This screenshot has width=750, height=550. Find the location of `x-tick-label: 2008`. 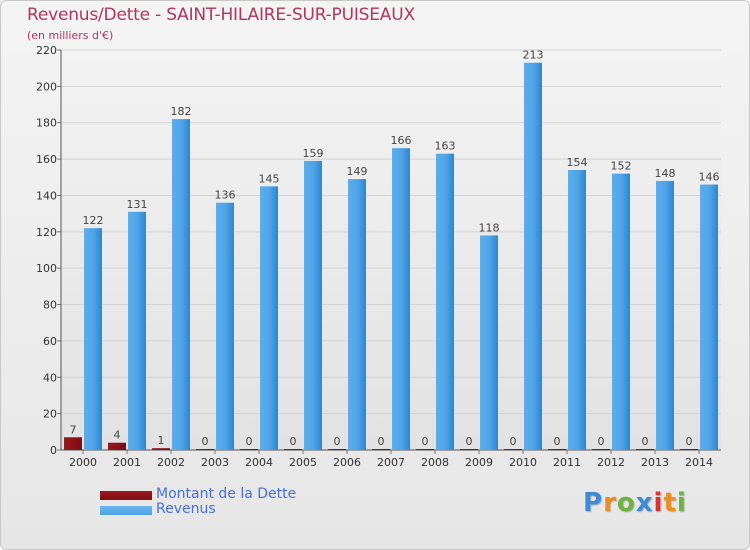

x-tick-label: 2008 is located at coordinates (435, 462).